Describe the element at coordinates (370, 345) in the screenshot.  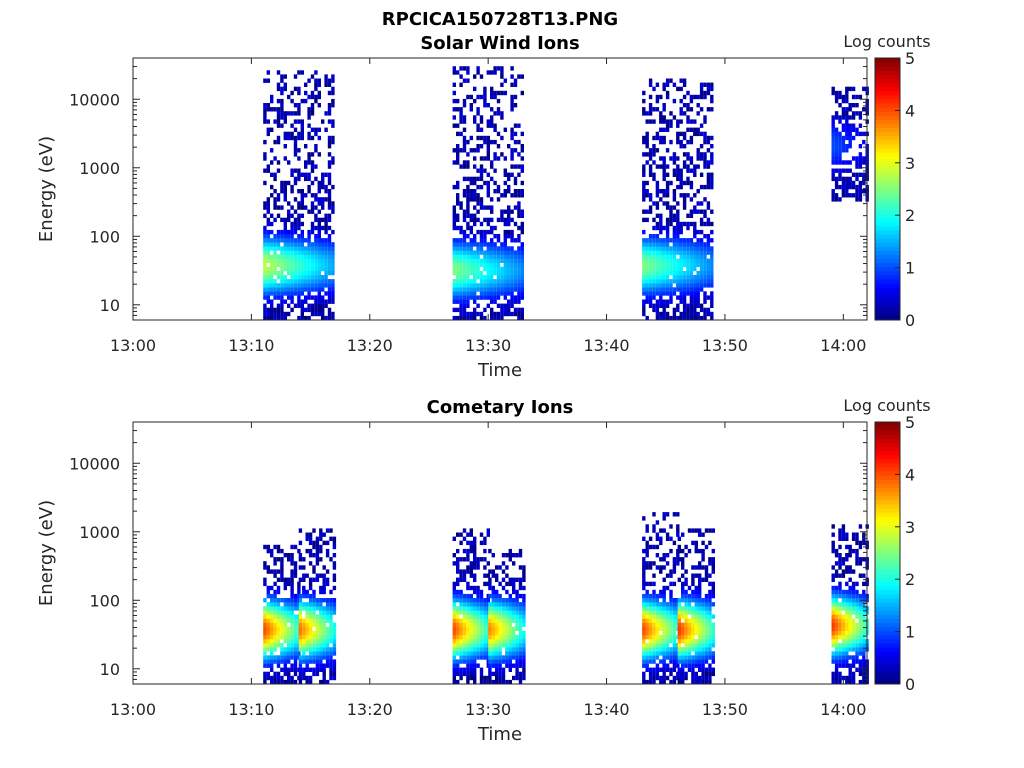
I see `x-tick-label: 13:20` at that location.